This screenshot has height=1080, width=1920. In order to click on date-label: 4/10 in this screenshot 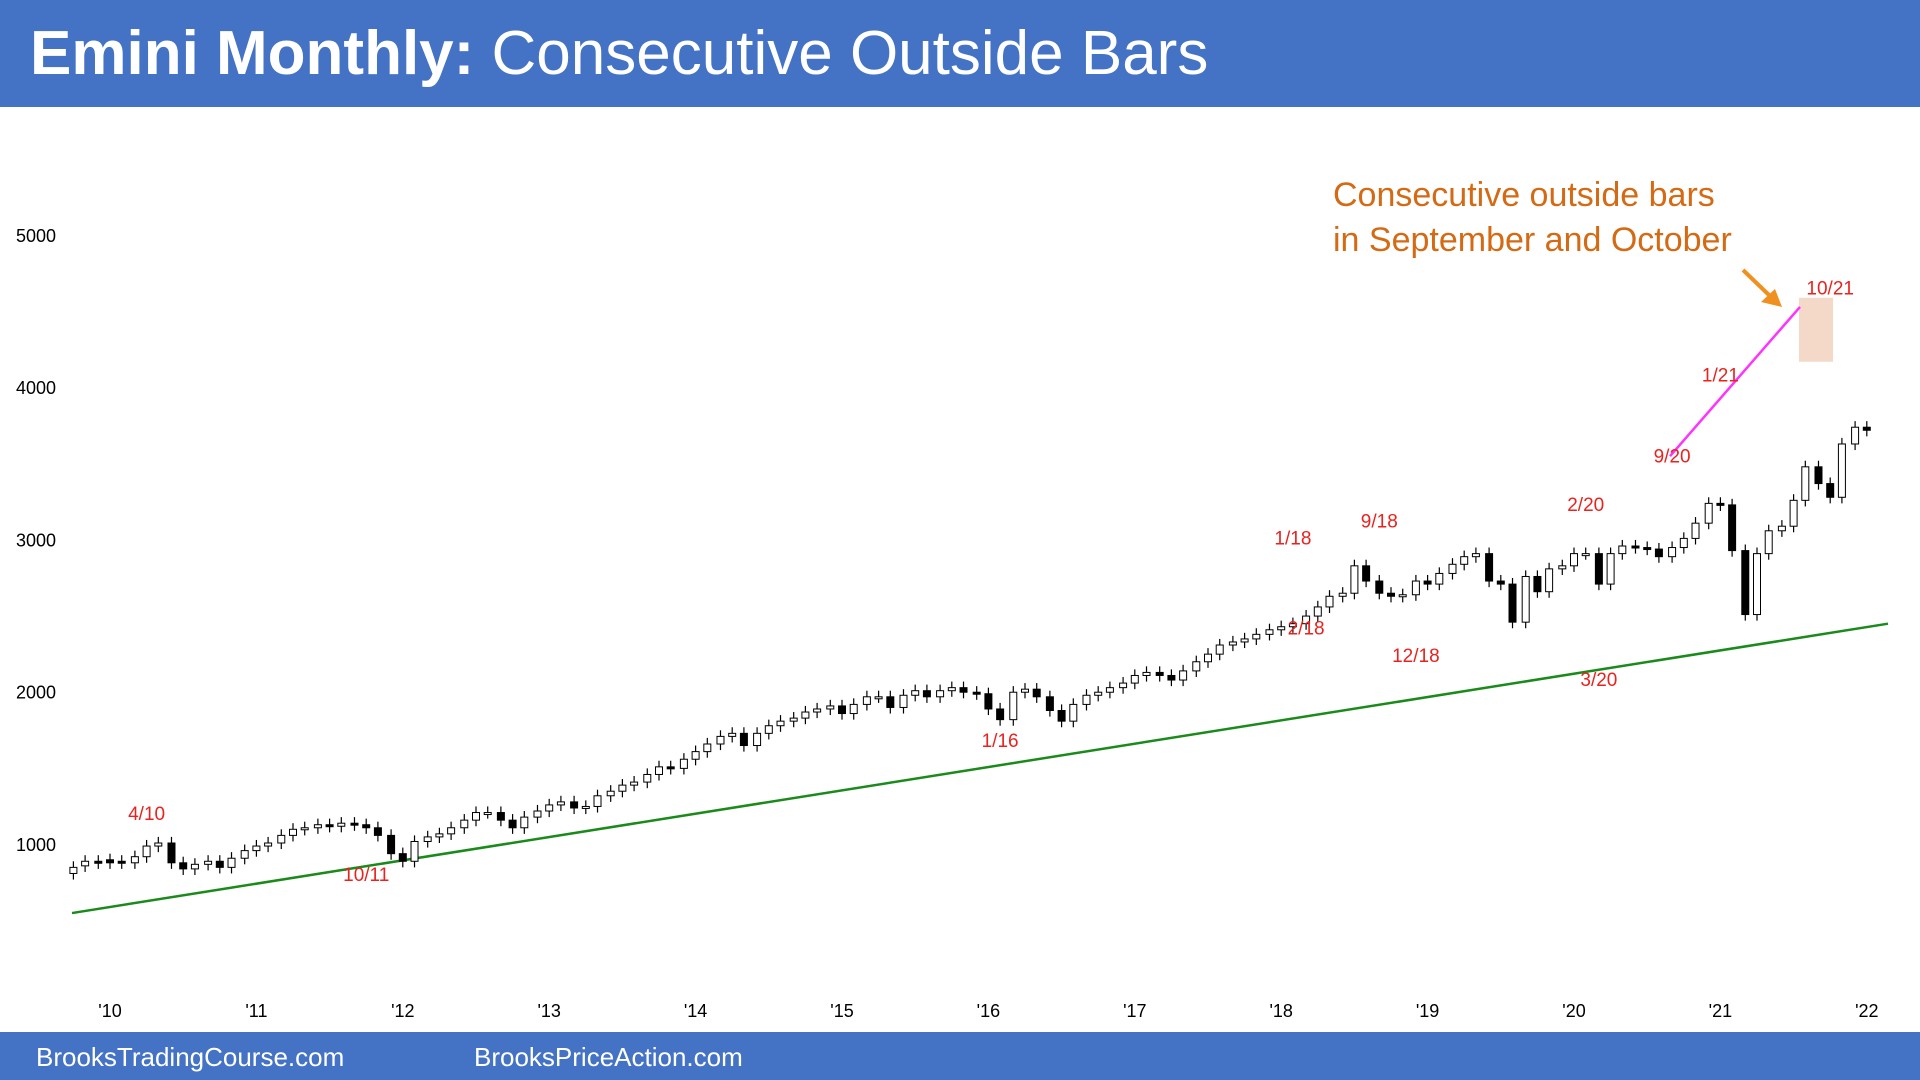, I will do `click(146, 814)`.